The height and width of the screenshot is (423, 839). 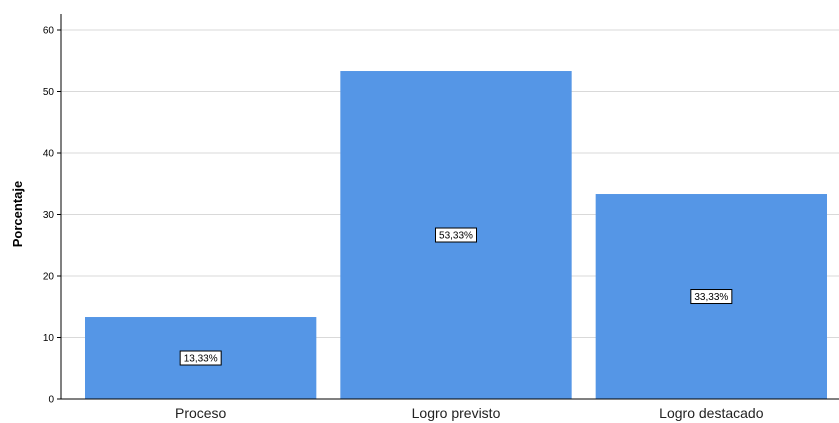 I want to click on y-tick-label: 0, so click(x=51, y=400).